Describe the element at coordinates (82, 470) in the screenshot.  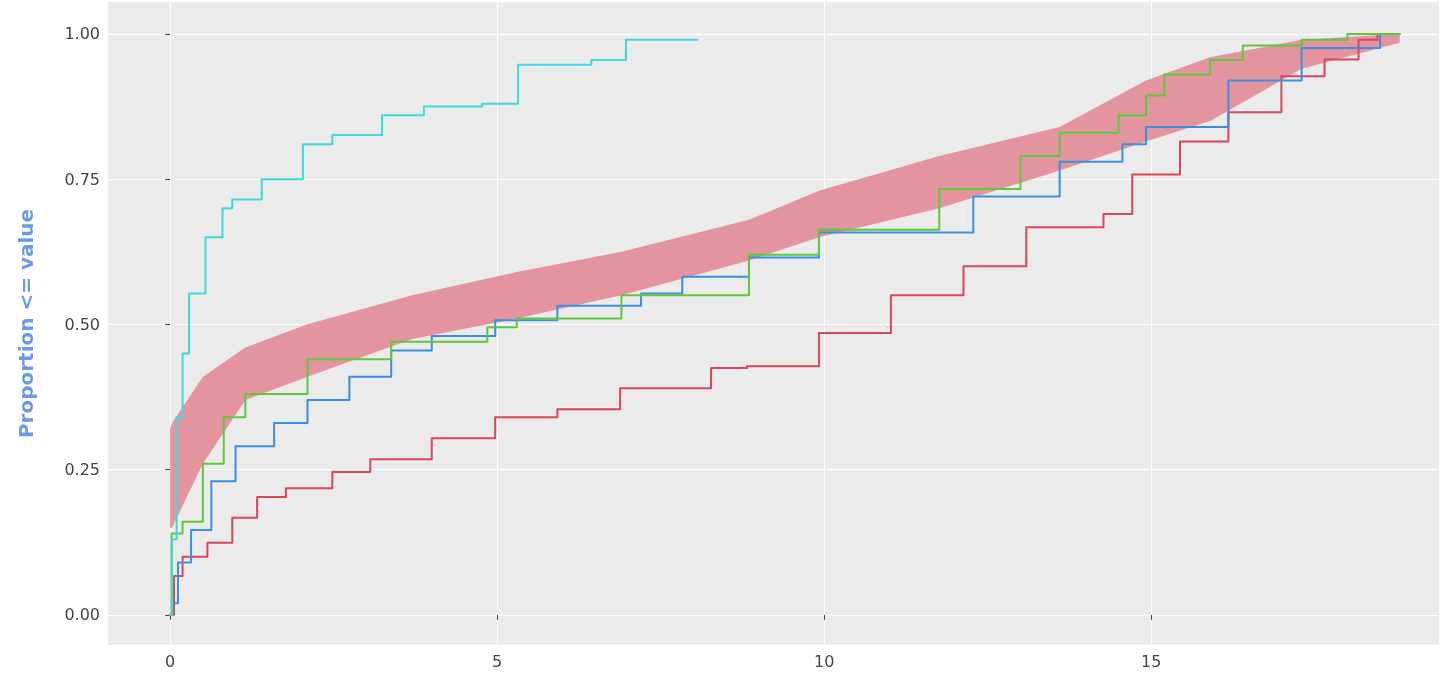
I see `y-tick-label: 0.25` at that location.